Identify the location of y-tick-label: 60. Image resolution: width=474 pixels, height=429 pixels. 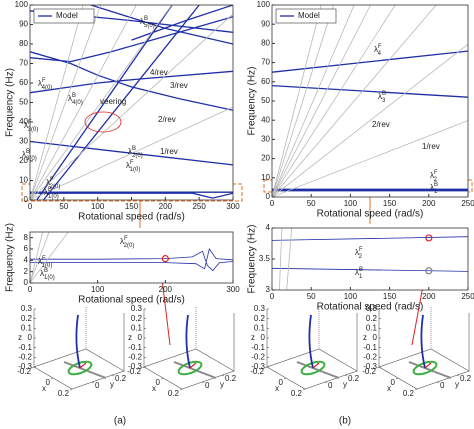
(265, 81).